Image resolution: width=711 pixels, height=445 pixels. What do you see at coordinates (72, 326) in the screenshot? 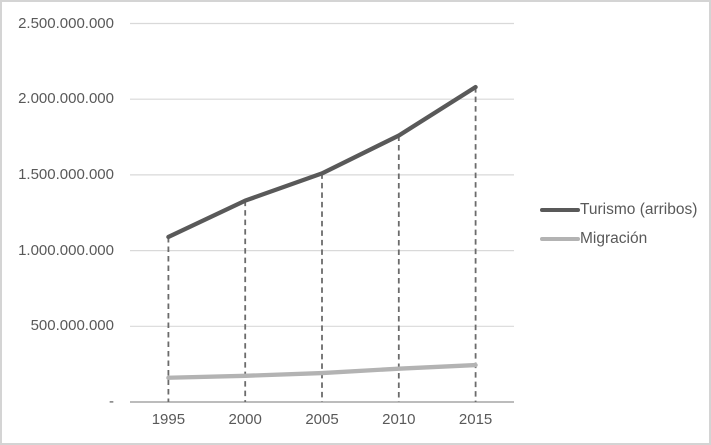
I see `y-tick-label: 500.000.000` at bounding box center [72, 326].